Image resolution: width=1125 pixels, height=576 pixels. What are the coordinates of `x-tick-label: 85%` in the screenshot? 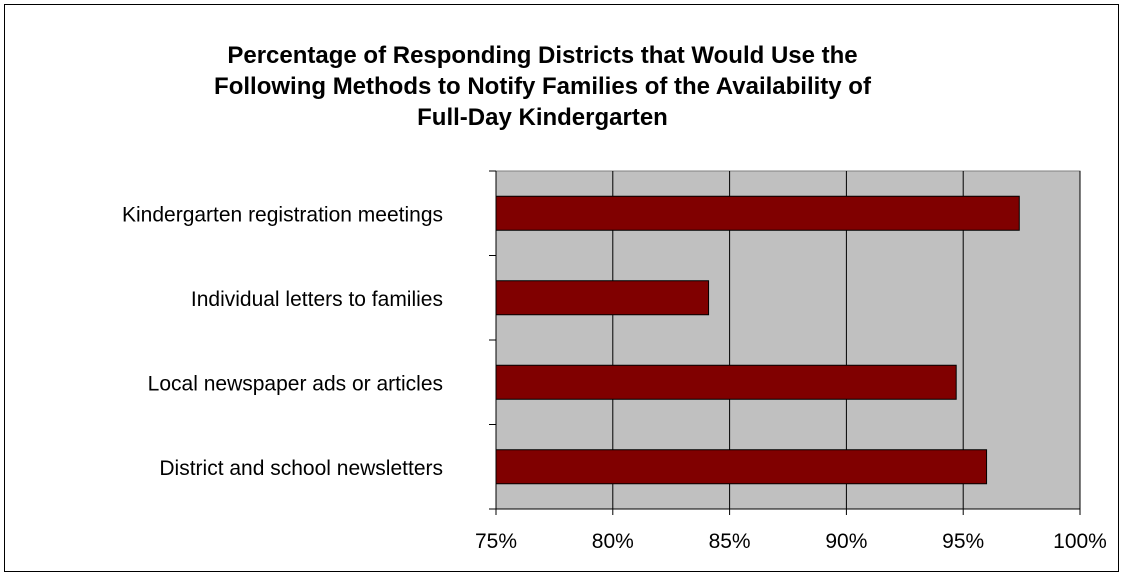 It's located at (730, 541).